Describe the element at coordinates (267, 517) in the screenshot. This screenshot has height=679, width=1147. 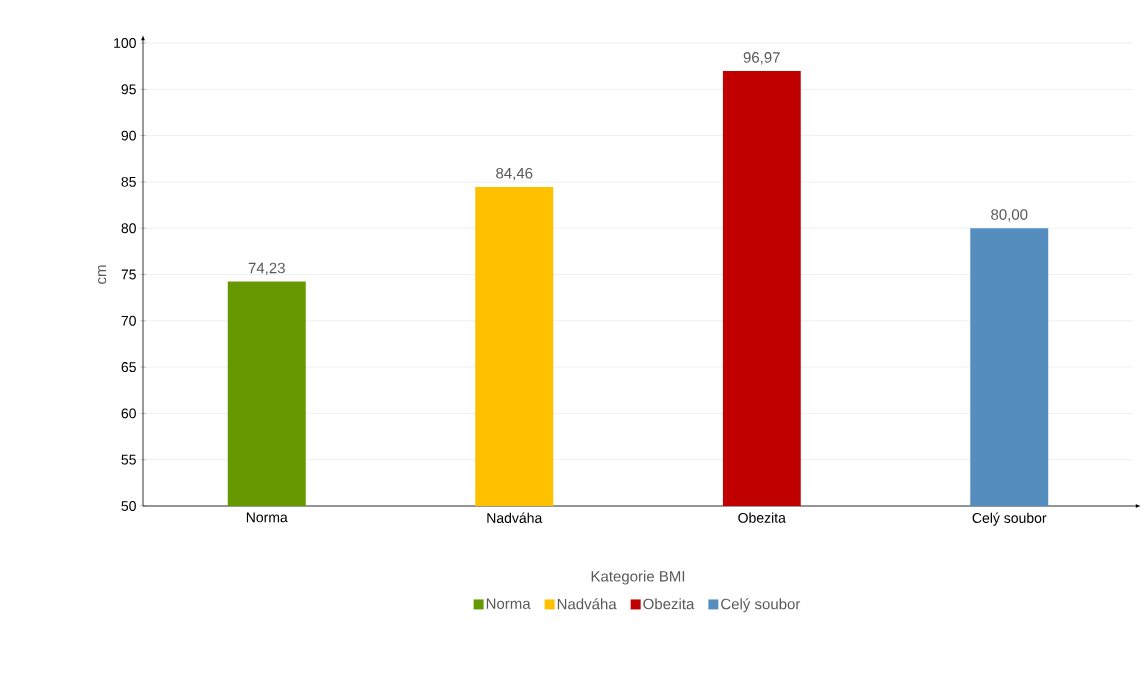
I see `x-tick-label: Norma` at that location.